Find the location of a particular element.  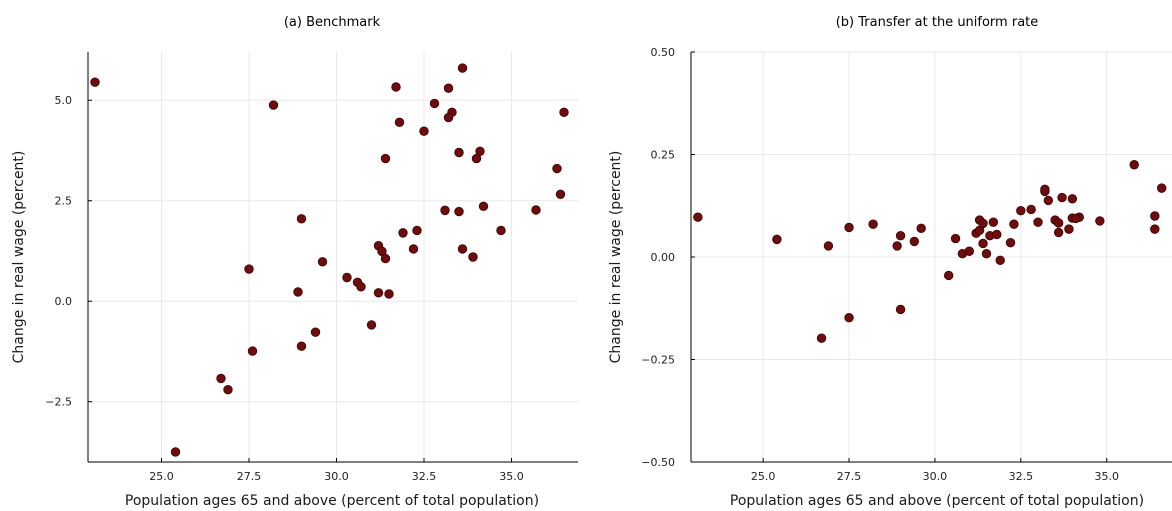

data-points is located at coordinates (930, 251).